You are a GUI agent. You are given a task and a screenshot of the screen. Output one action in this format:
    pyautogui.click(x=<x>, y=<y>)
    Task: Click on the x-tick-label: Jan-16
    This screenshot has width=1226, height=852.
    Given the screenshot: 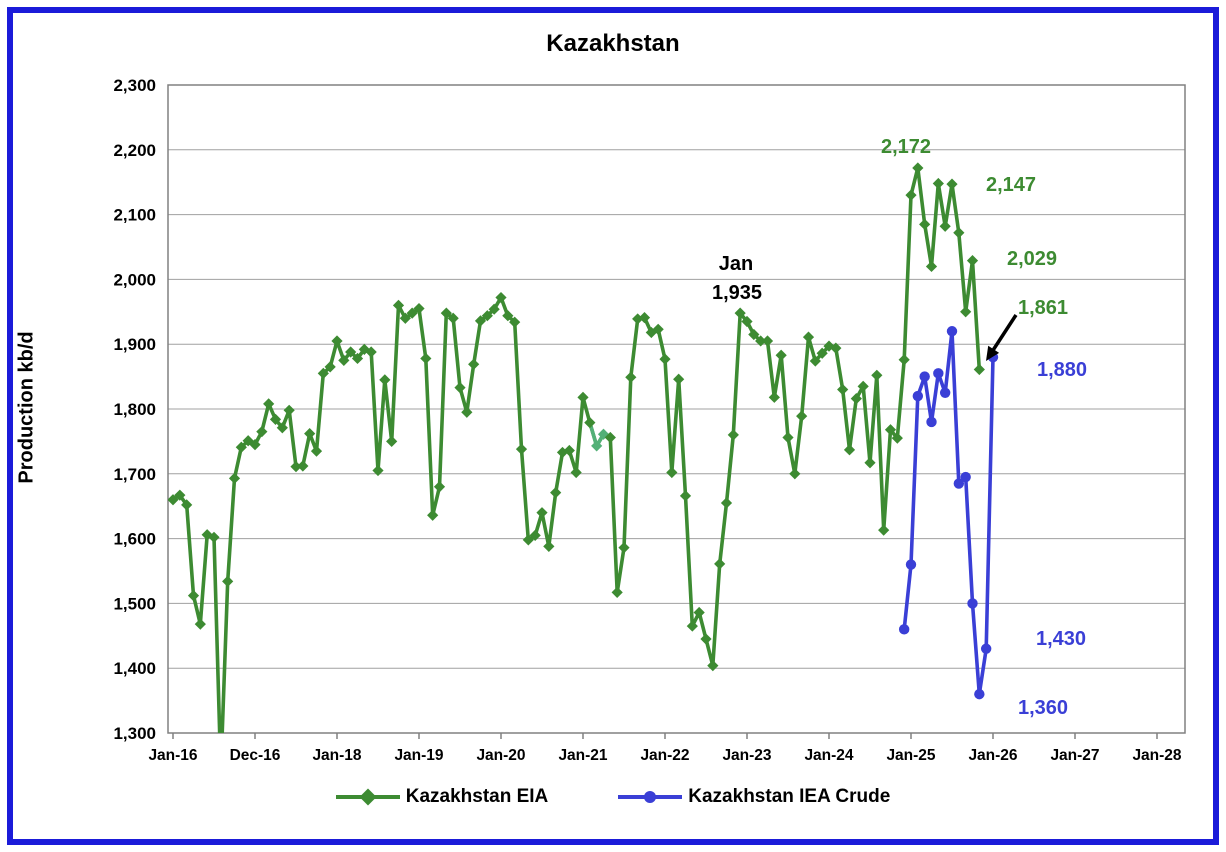 What is the action you would take?
    pyautogui.click(x=172, y=755)
    